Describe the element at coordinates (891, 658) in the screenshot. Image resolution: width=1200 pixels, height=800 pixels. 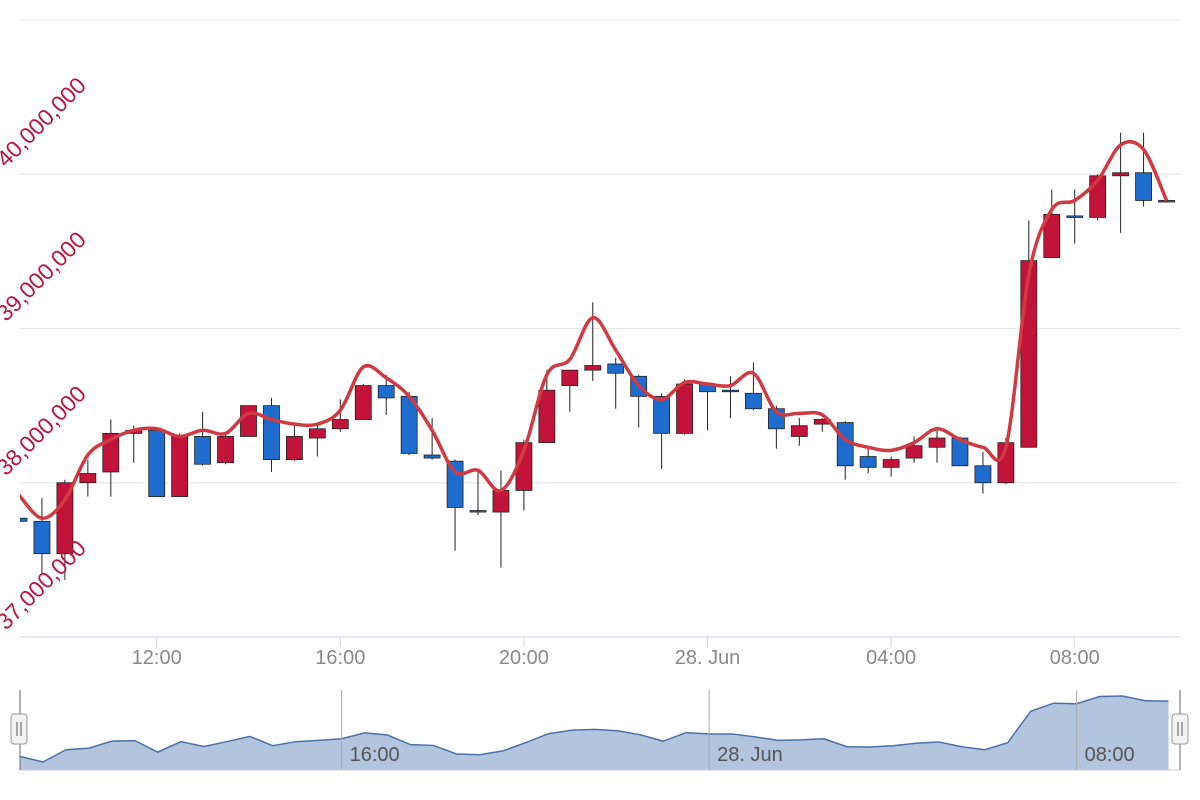
I see `x-tick-label: 04:00` at that location.